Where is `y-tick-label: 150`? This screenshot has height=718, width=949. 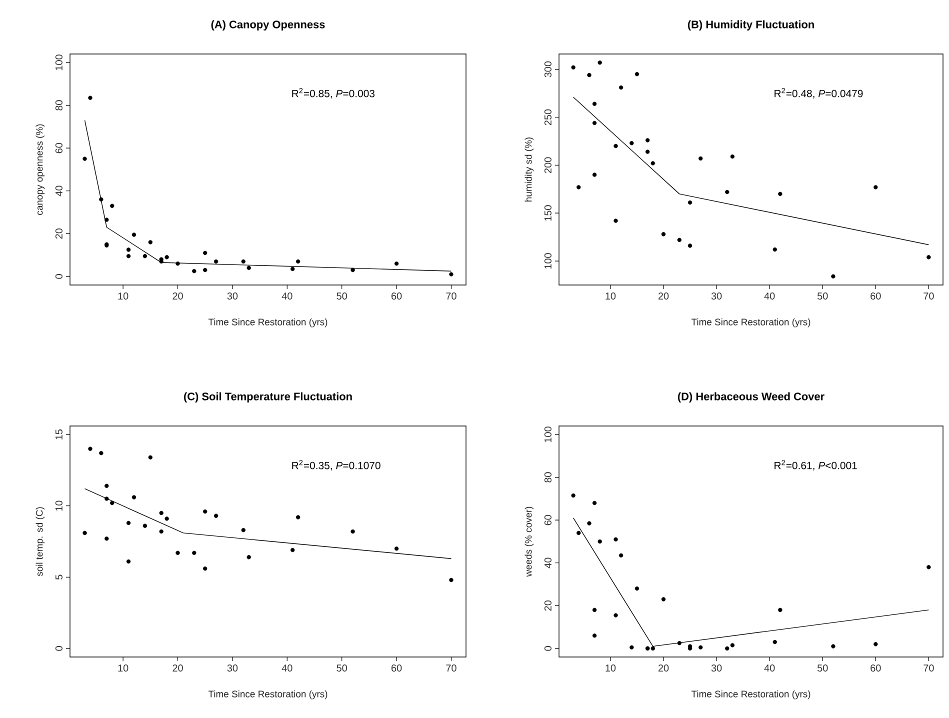 y-tick-label: 150 is located at coordinates (548, 213).